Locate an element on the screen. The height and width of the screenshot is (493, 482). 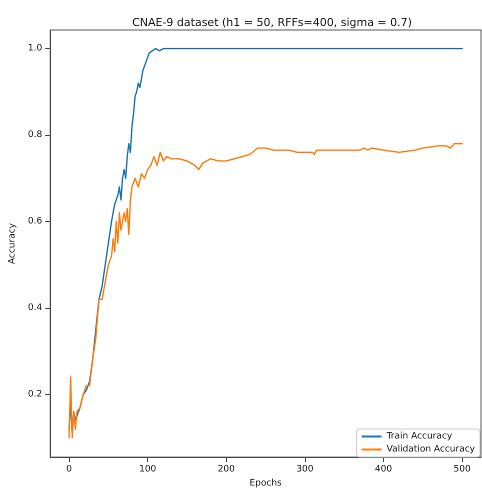
x-tick-label: 0 is located at coordinates (69, 469).